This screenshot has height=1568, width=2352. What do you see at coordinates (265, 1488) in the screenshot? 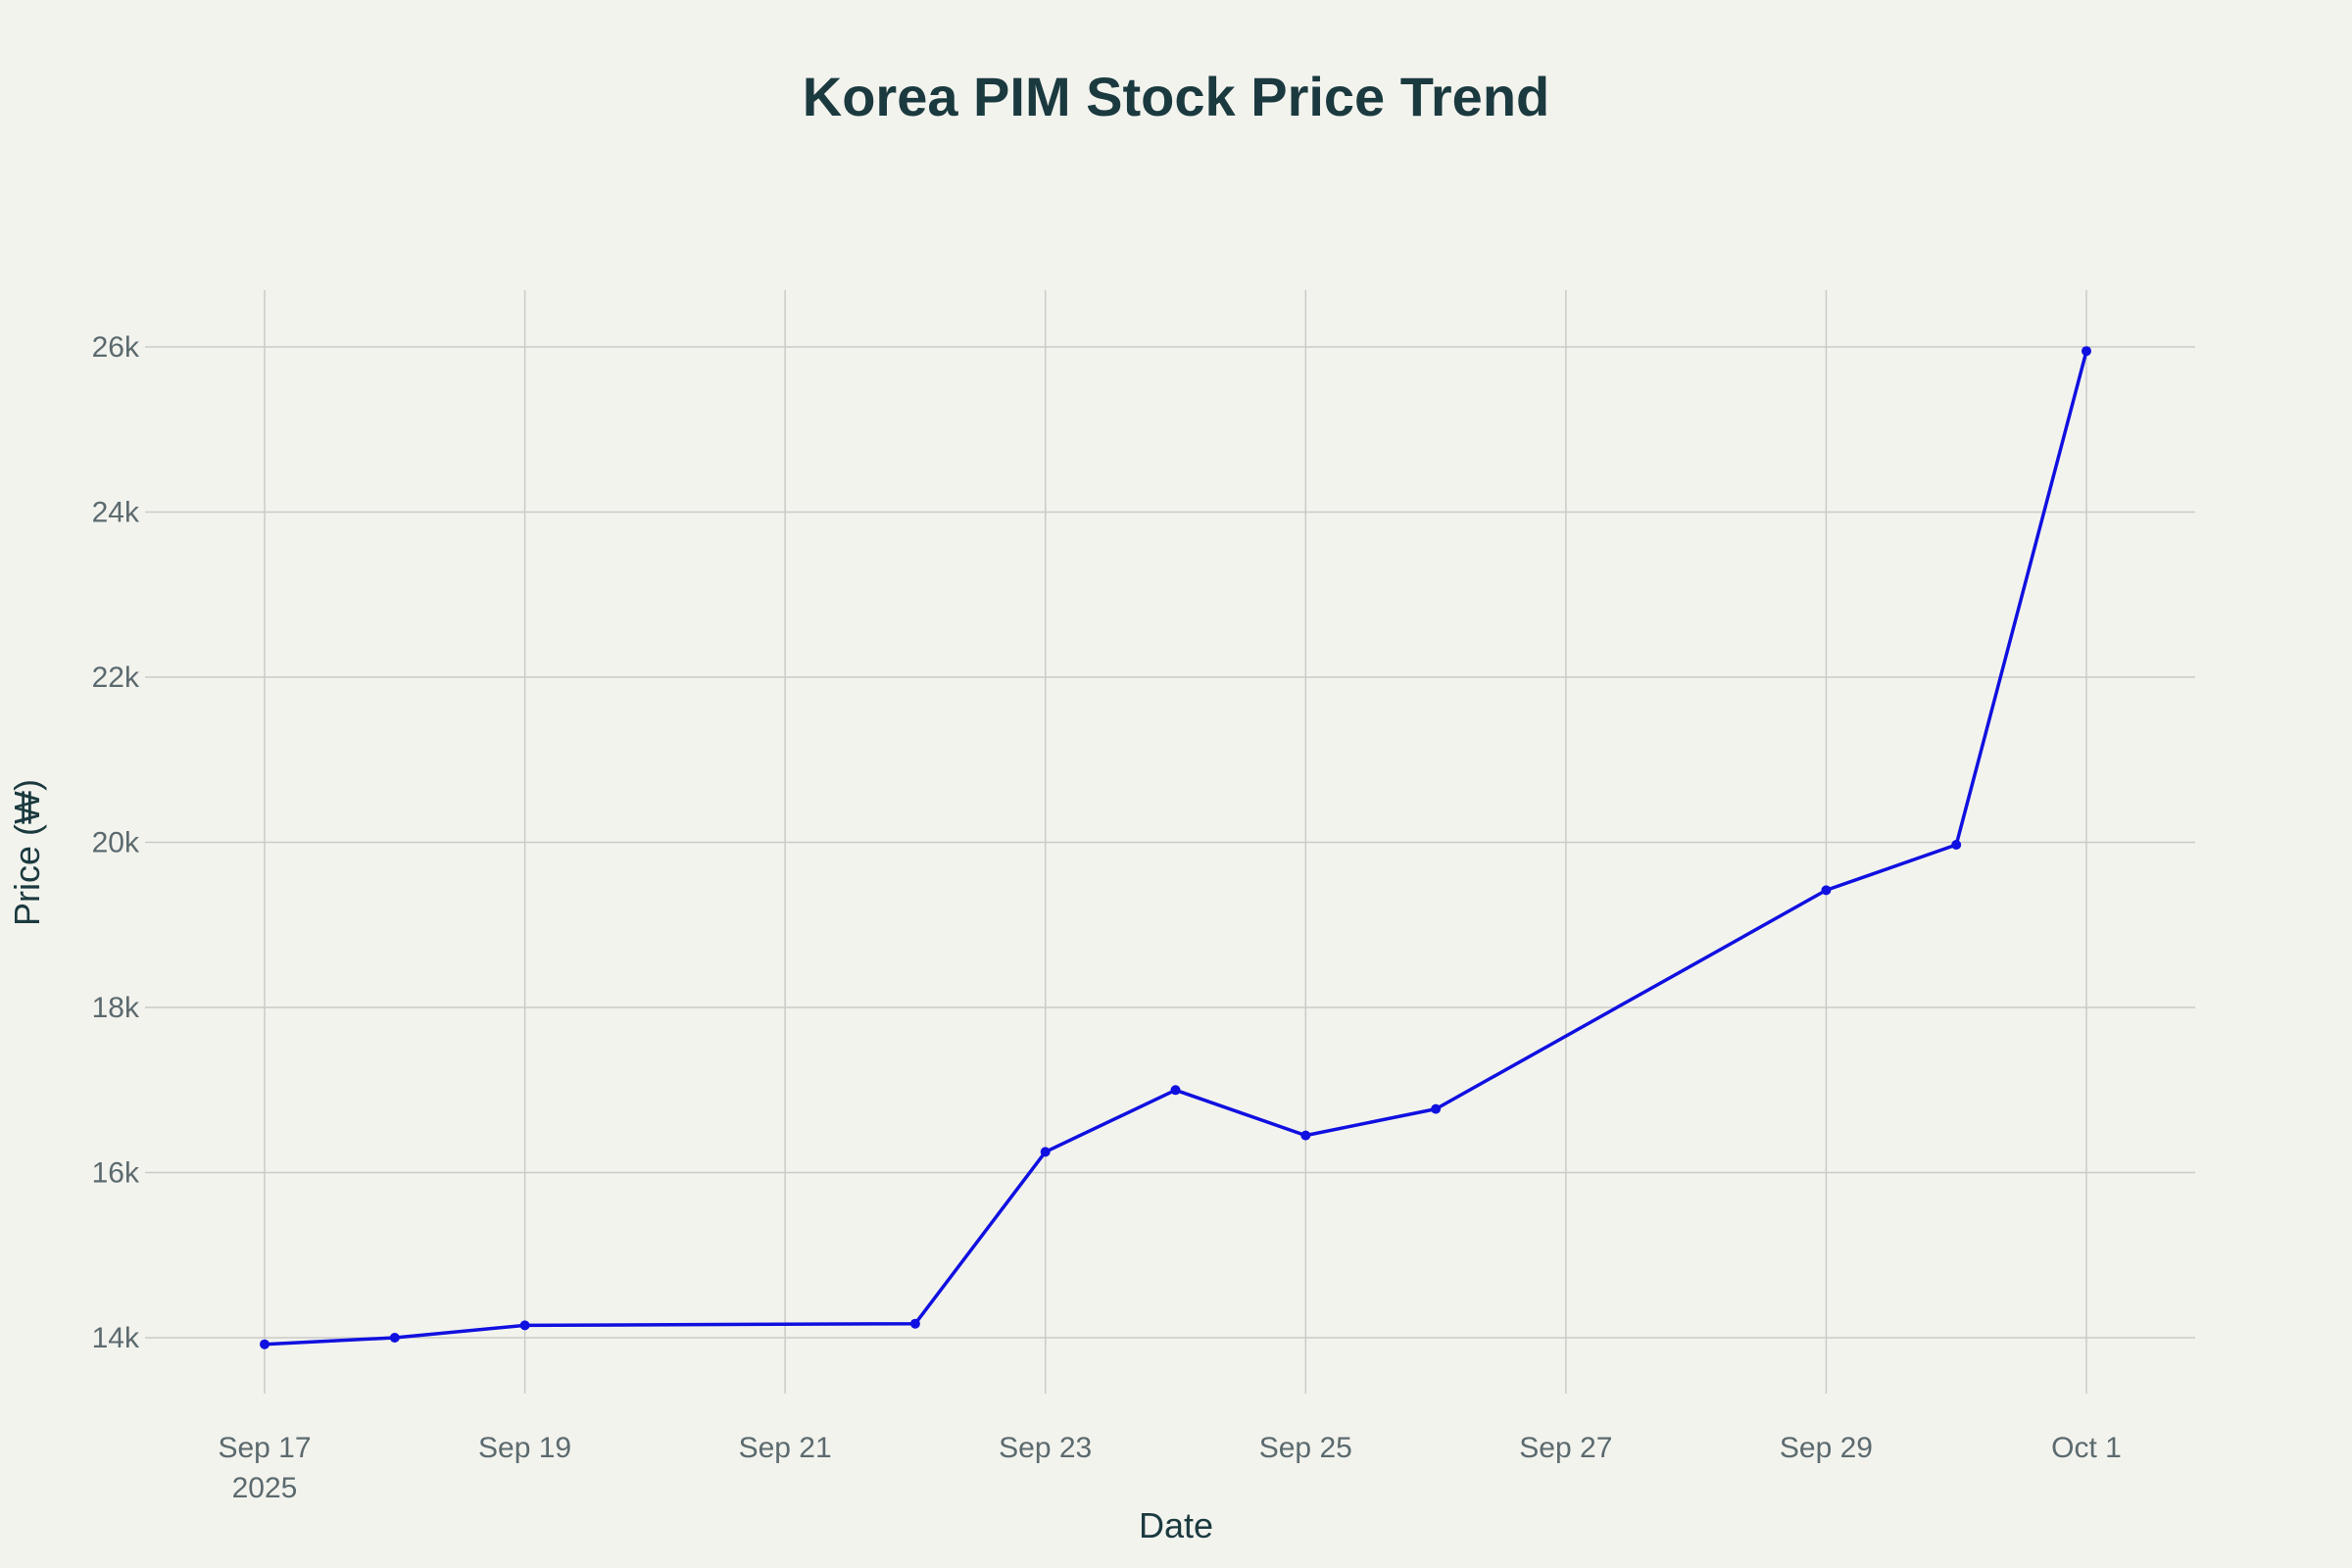
I see `x-tick-sublabel: 2025` at bounding box center [265, 1488].